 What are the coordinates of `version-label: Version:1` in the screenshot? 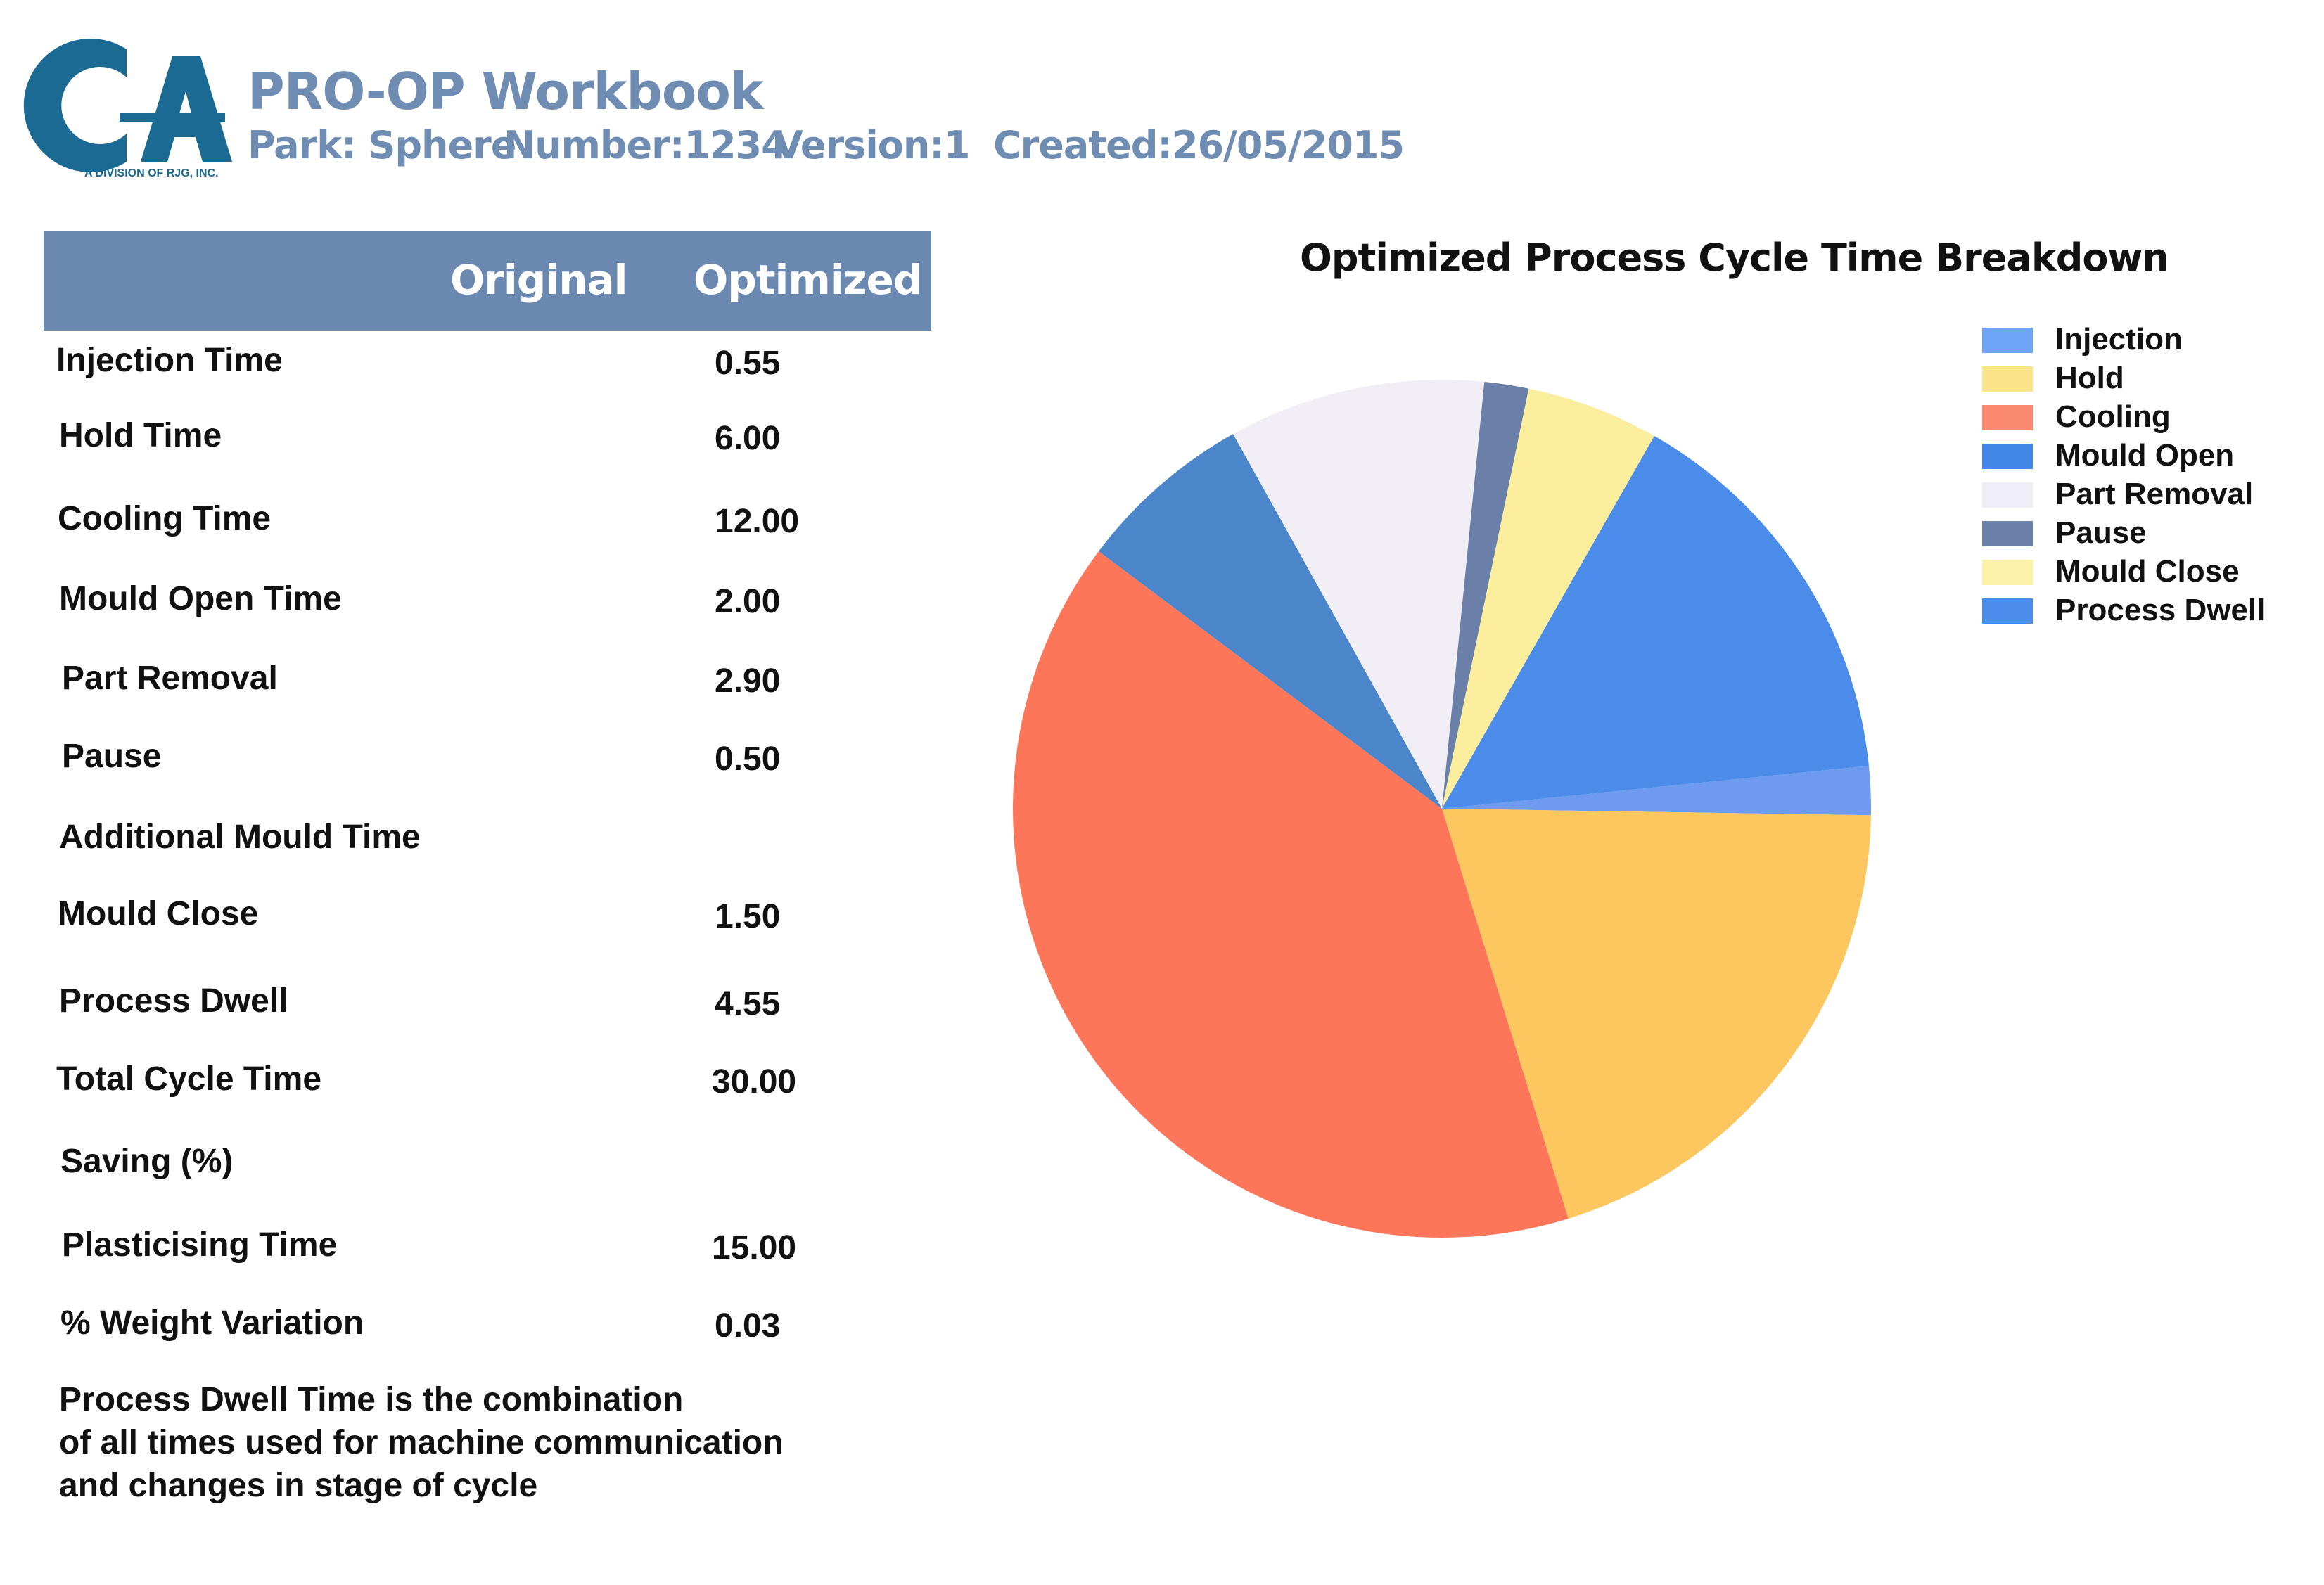 It's located at (872, 145).